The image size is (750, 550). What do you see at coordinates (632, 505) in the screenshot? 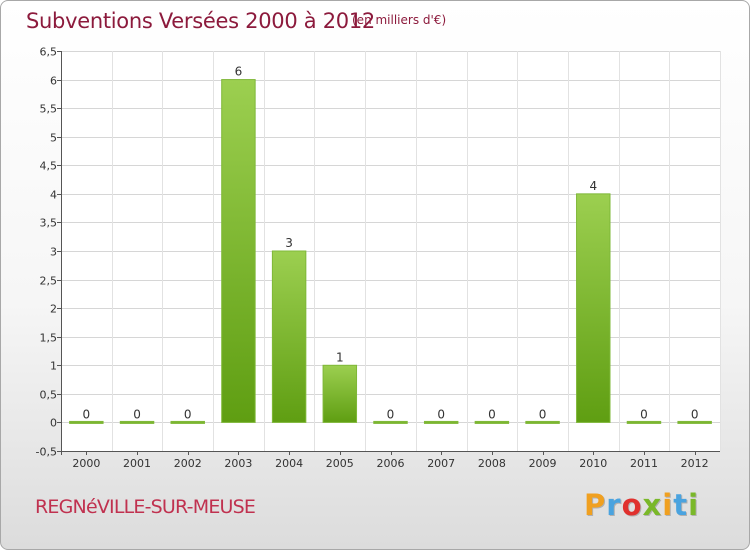
I see `brand-letter: o` at bounding box center [632, 505].